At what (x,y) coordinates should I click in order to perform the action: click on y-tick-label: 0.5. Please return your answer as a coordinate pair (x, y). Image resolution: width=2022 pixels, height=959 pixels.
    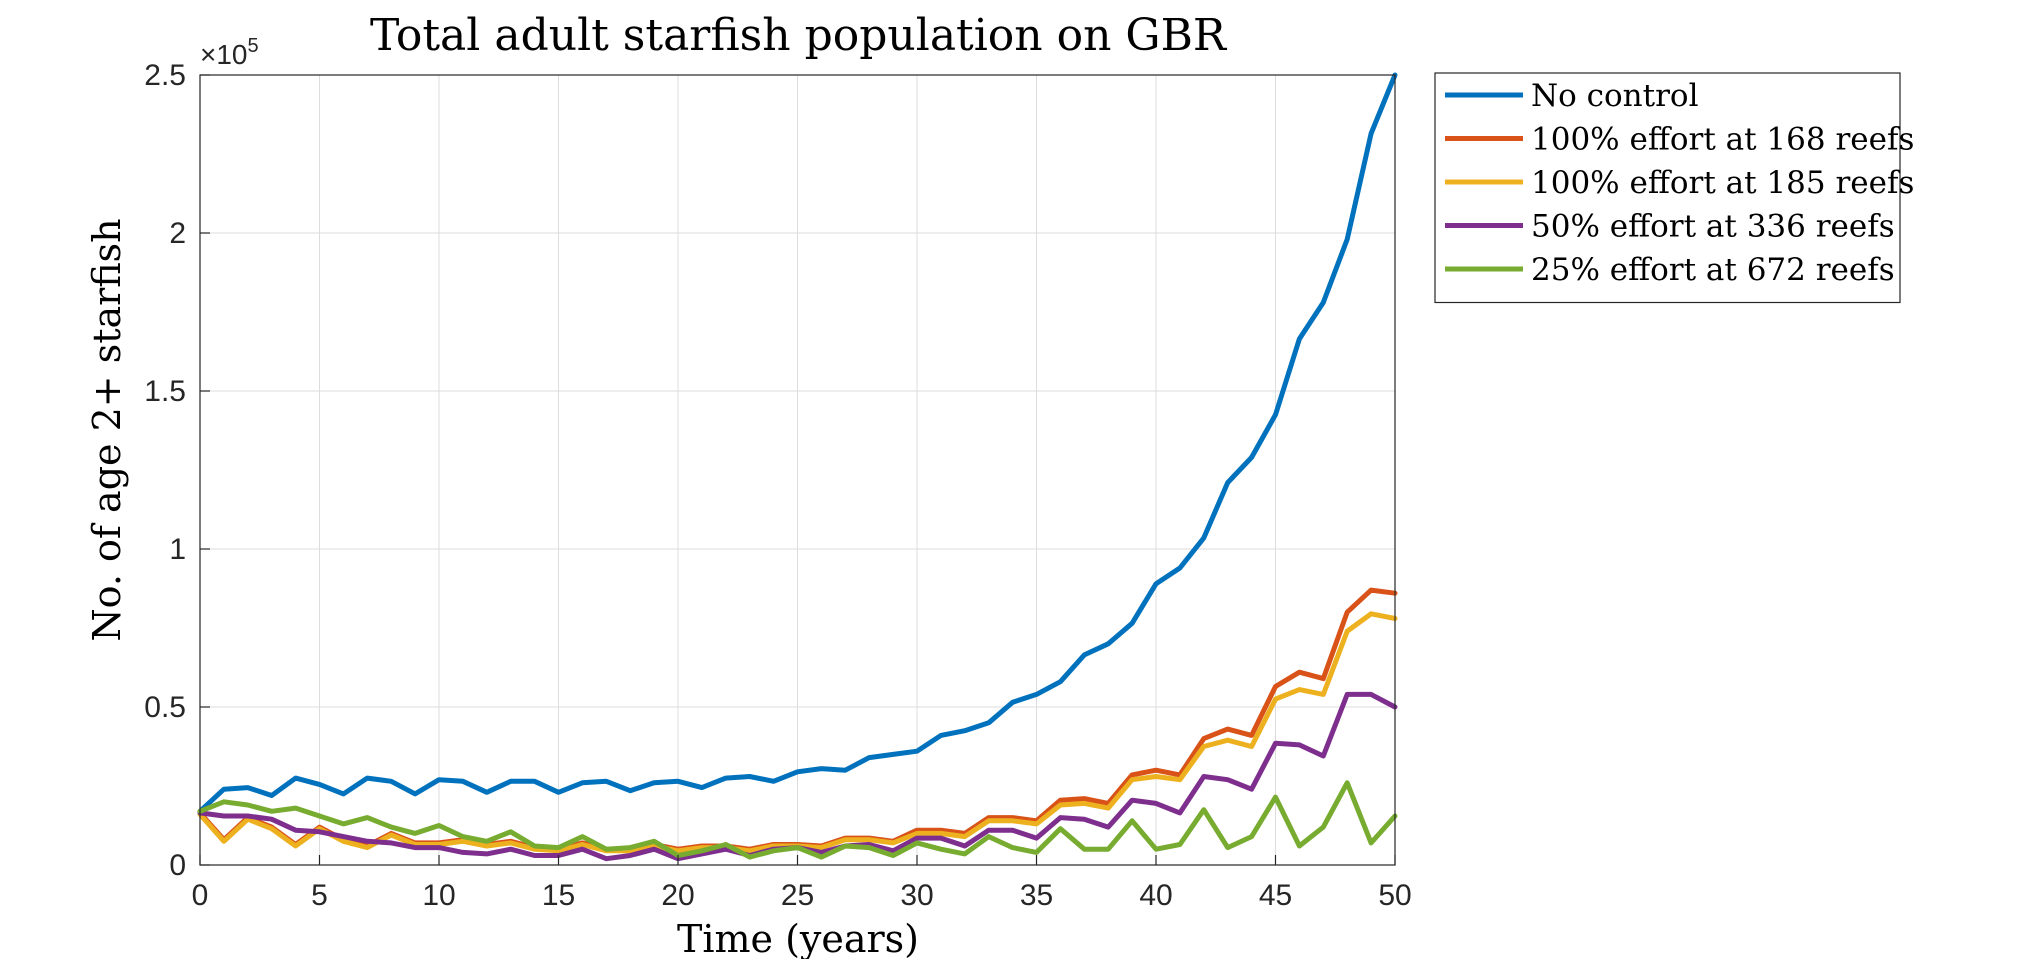
    Looking at the image, I should click on (165, 707).